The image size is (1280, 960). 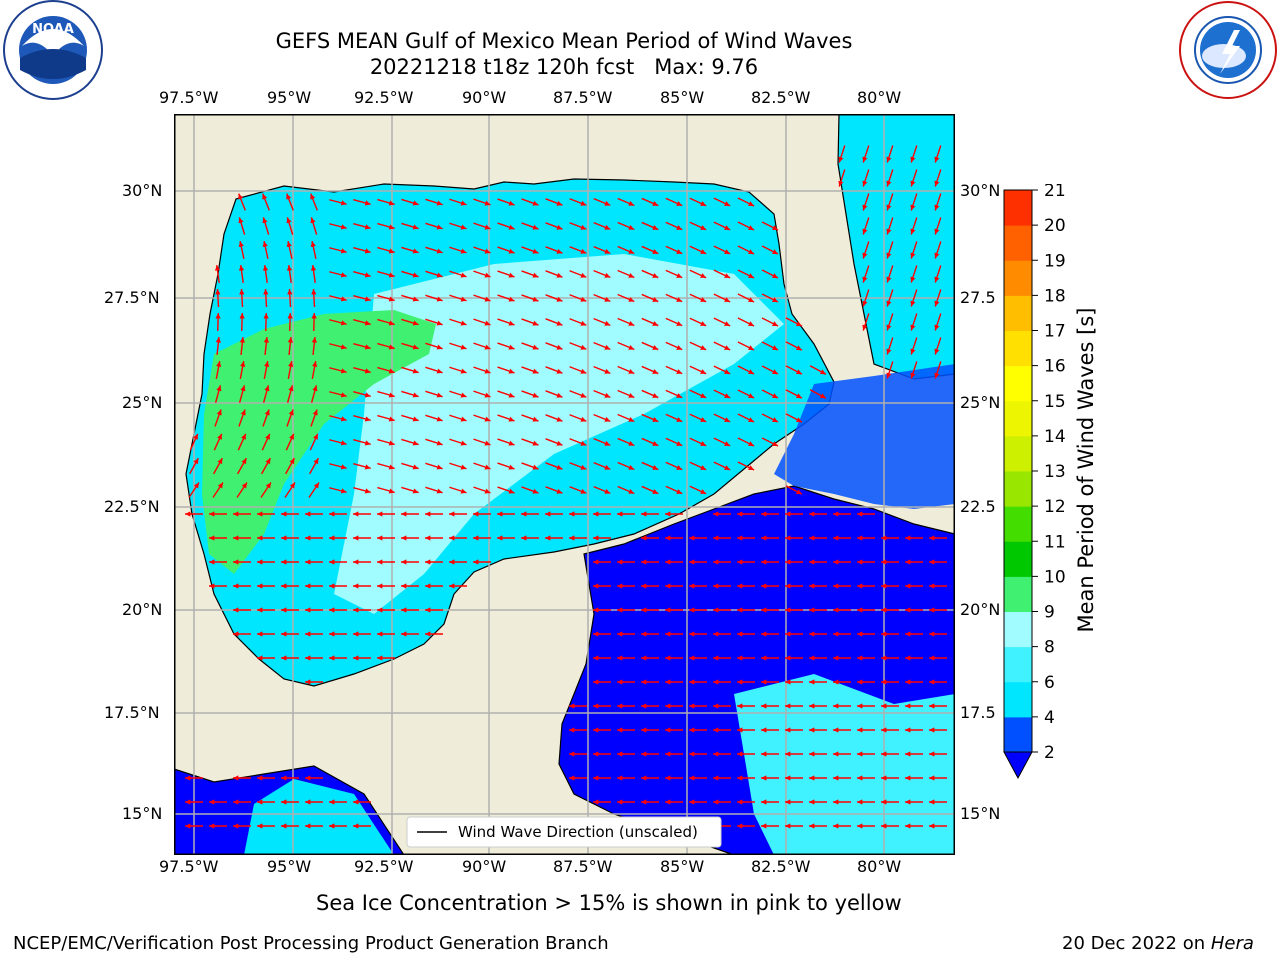 I want to click on colorbar-tick-label: 10, so click(x=1055, y=577).